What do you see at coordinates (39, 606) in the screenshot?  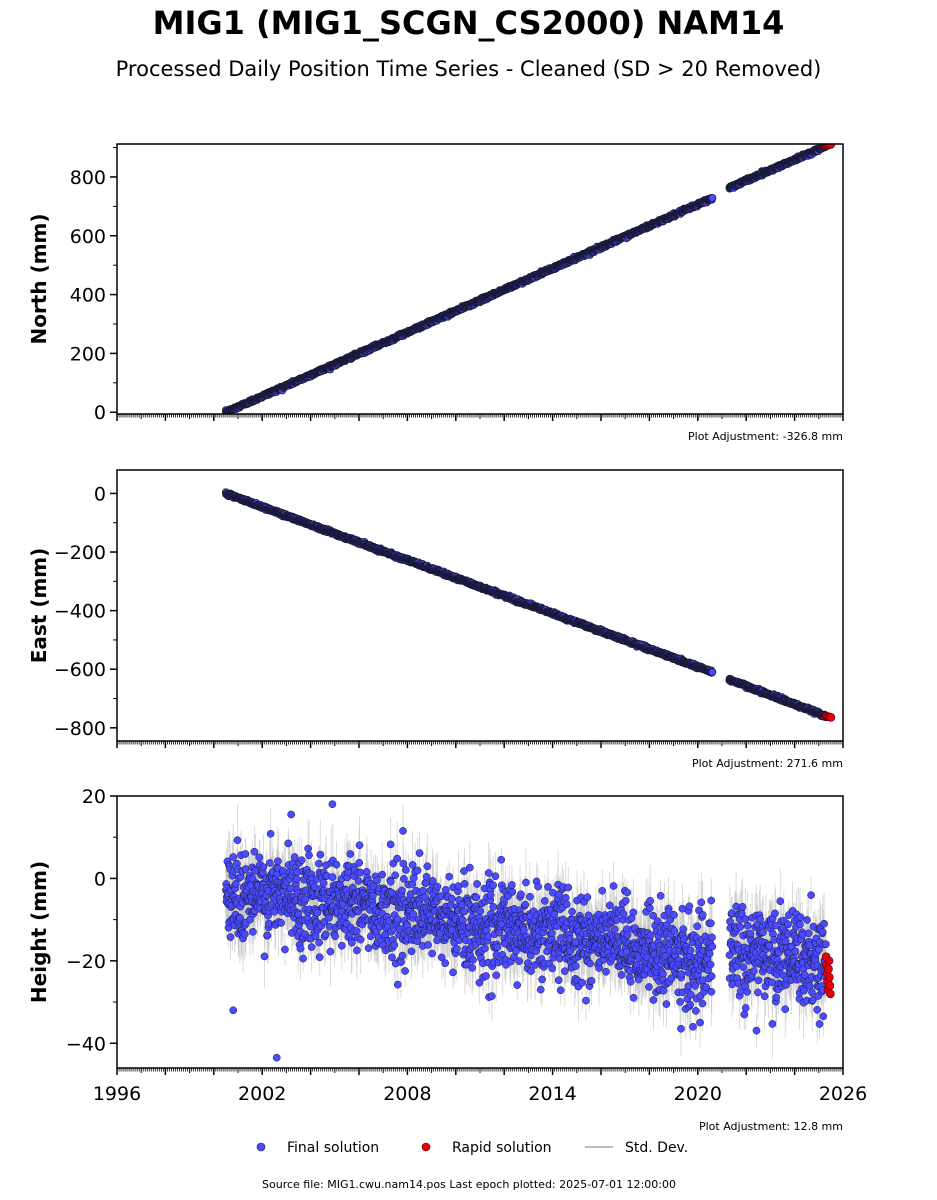 I see `y-axis-title: East (mm)` at bounding box center [39, 606].